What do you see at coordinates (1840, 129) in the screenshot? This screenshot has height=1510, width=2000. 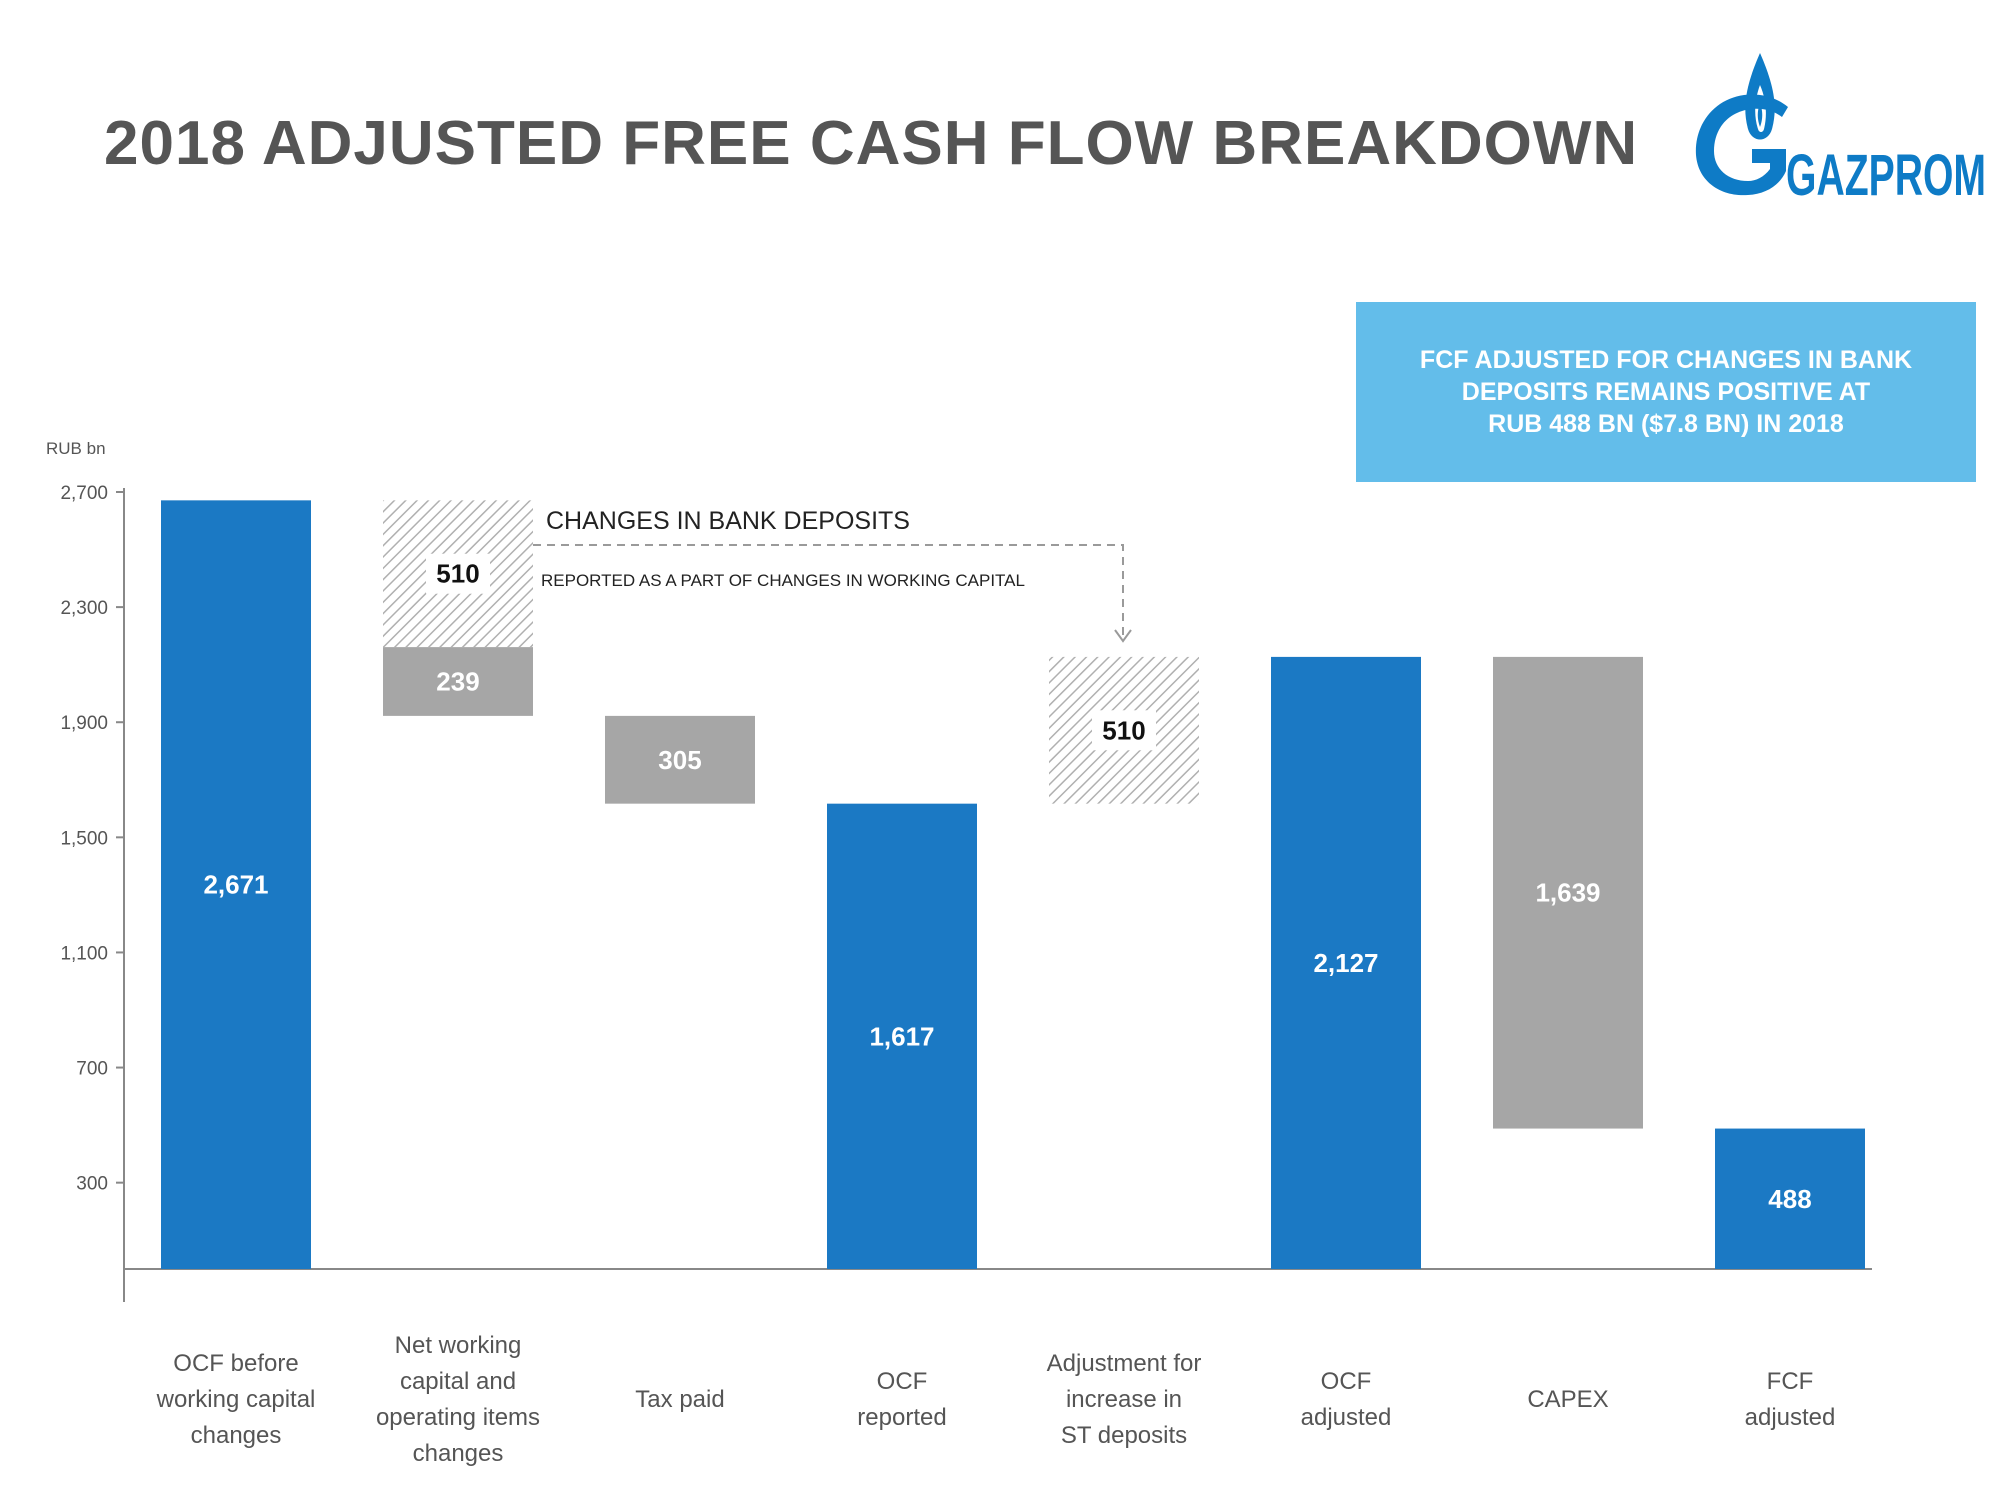 I see `gazprom-logo: GAZPROM` at bounding box center [1840, 129].